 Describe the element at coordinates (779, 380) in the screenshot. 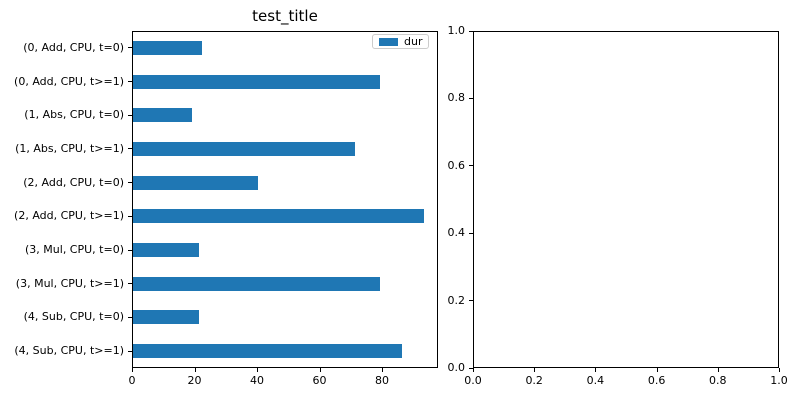

I see `x-tick-label: 1.0` at that location.